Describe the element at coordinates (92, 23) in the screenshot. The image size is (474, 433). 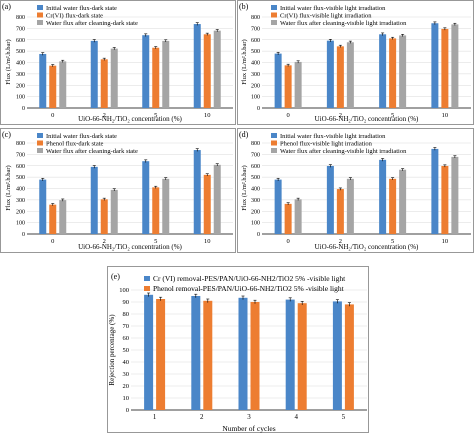
I see `legend-entry: Water flux after cleaning-dark state` at that location.